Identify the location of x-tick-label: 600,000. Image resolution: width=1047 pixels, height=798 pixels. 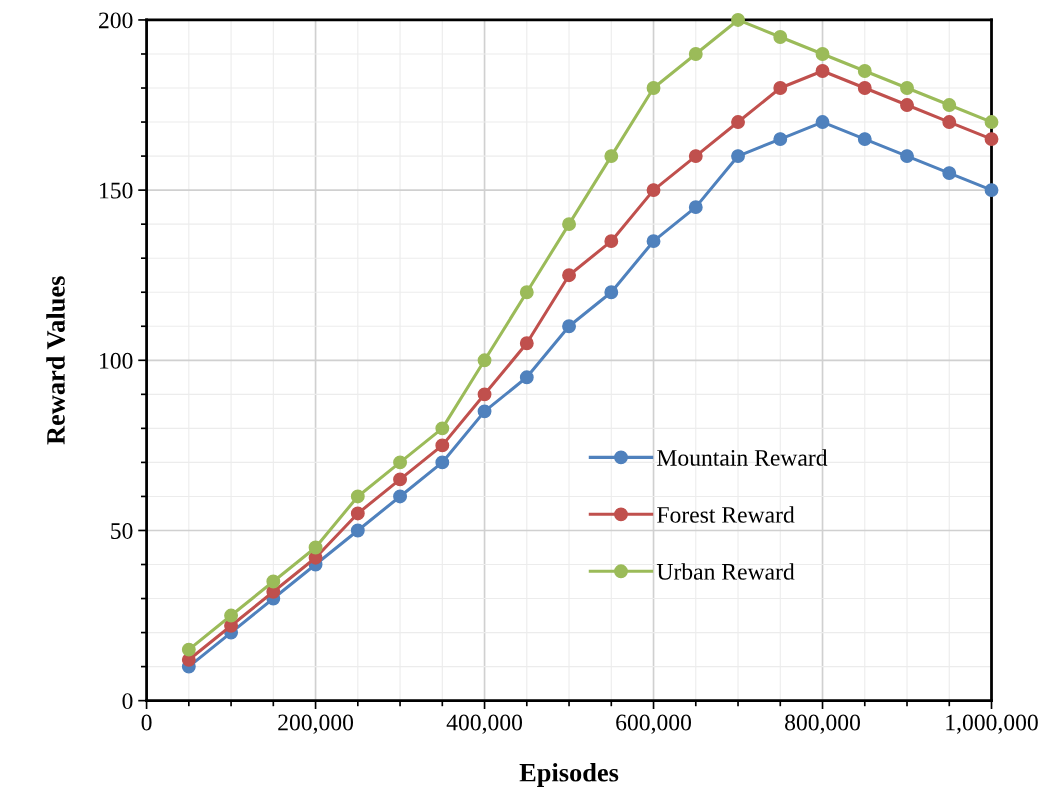
(654, 724).